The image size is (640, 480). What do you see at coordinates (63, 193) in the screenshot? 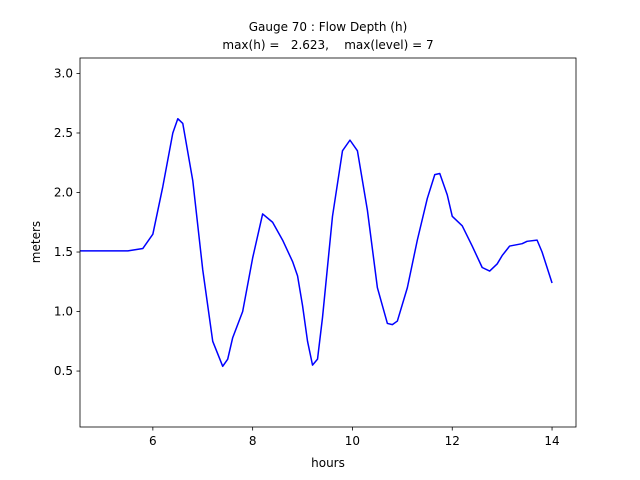
I see `y-tick-label: 2.0` at bounding box center [63, 193].